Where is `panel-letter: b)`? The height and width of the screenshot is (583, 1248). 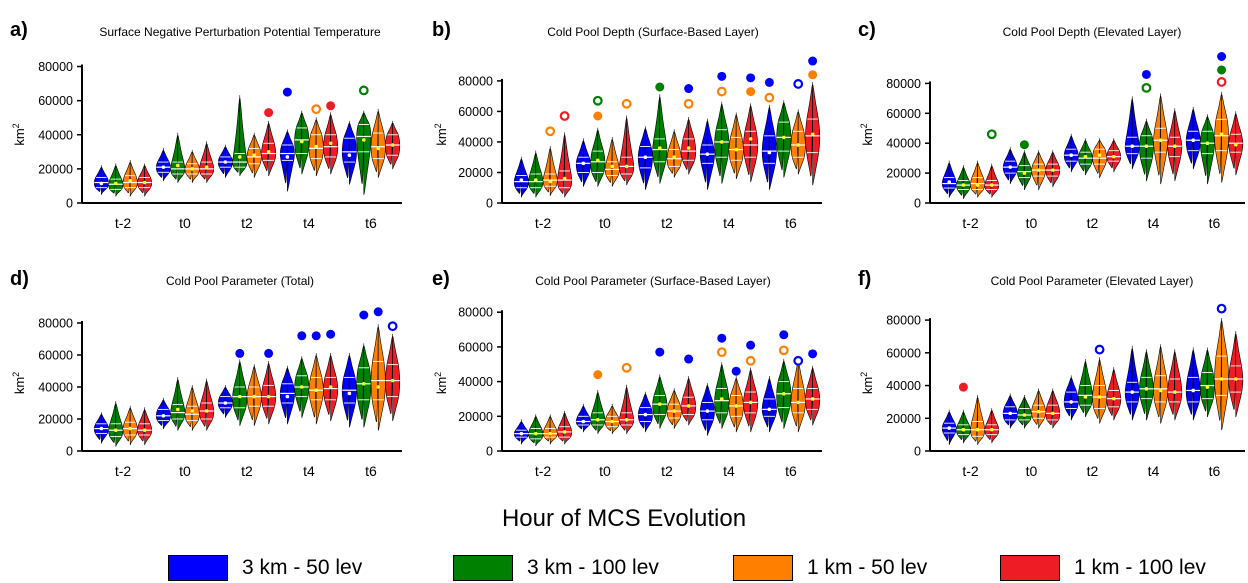
panel-letter: b) is located at coordinates (441, 30).